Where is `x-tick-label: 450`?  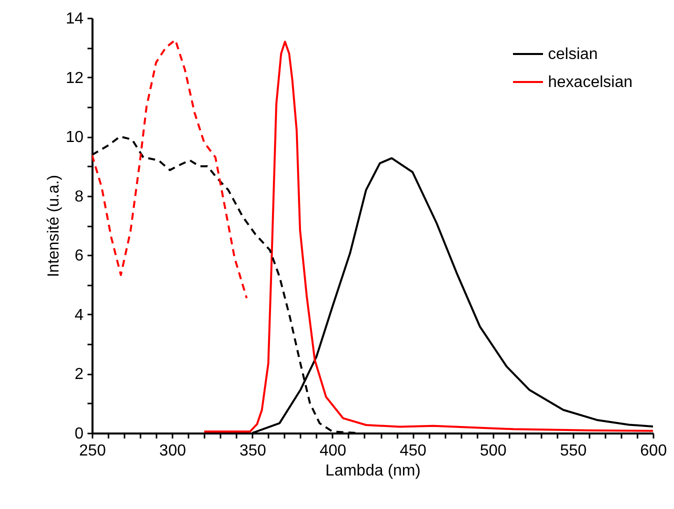 x-tick-label: 450 is located at coordinates (413, 451).